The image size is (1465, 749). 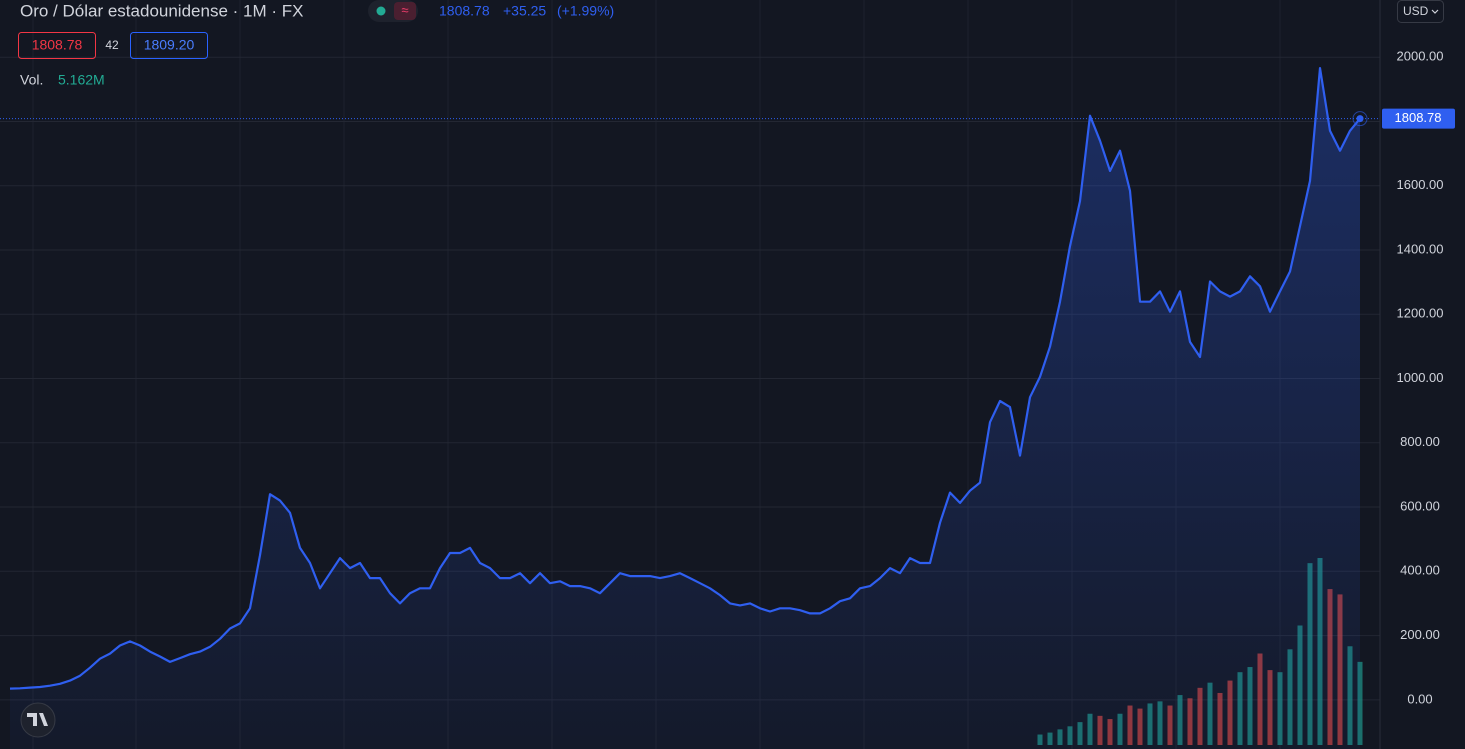 What do you see at coordinates (1420, 56) in the screenshot?
I see `y-tick-label: 2000.00` at bounding box center [1420, 56].